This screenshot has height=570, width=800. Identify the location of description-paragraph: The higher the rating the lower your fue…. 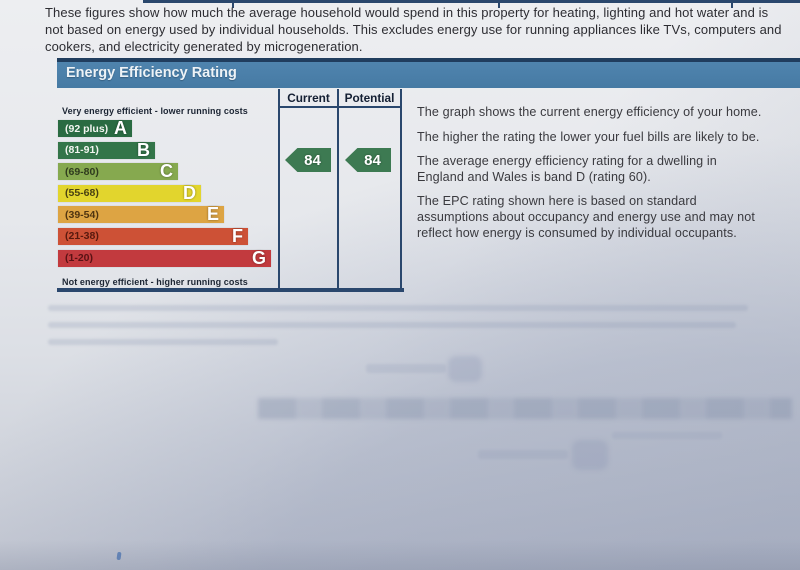
(588, 136).